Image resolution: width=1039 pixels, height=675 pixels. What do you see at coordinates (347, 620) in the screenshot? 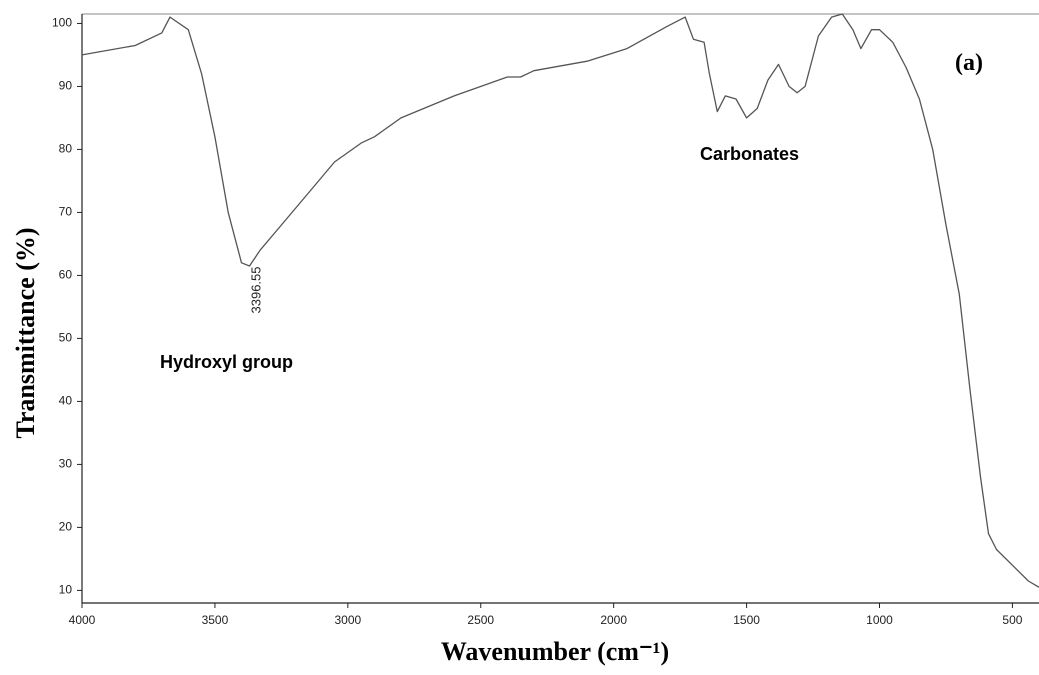
I see `x-tick-label: 3000` at bounding box center [347, 620].